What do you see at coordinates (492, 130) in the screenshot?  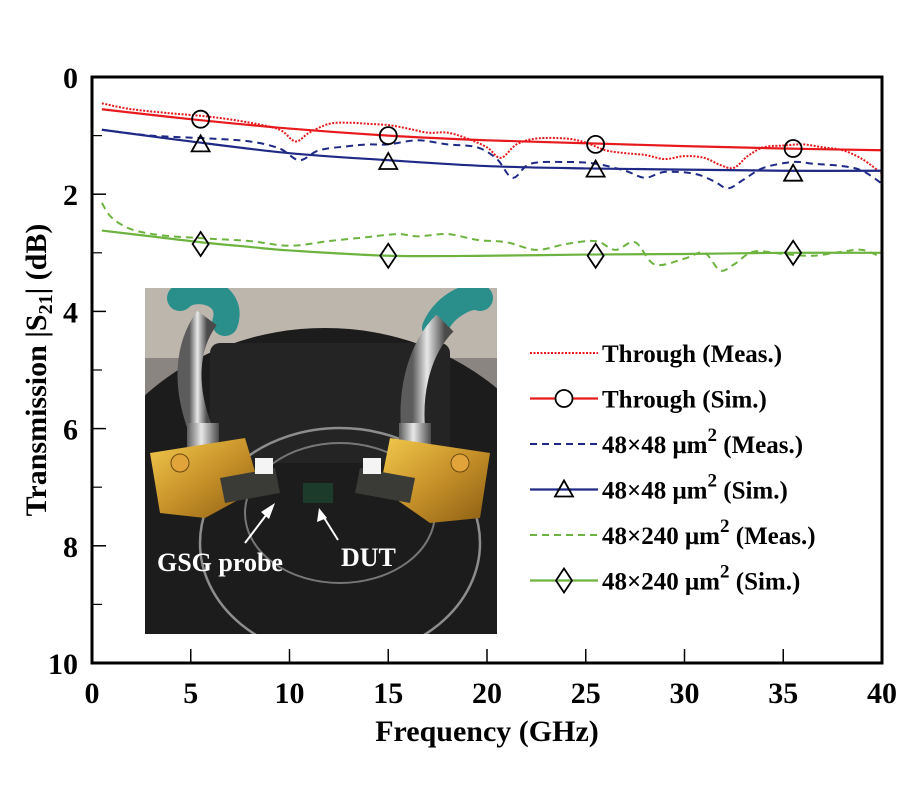 I see `series-line-through-sim` at bounding box center [492, 130].